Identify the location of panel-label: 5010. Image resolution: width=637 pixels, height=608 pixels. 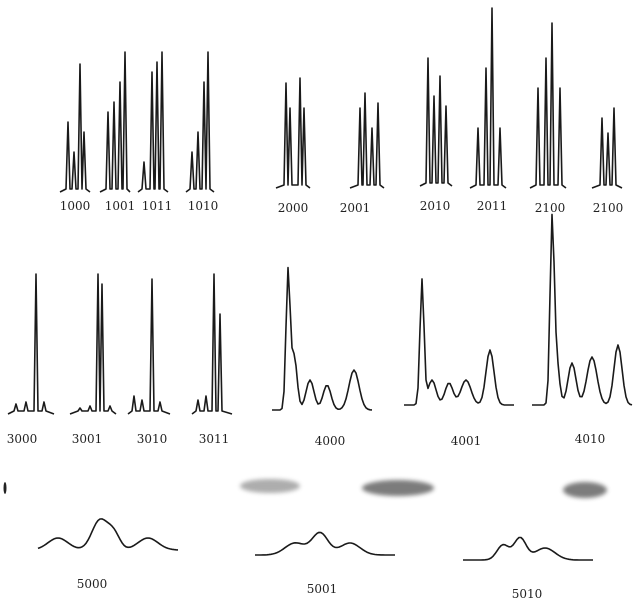
(527, 594).